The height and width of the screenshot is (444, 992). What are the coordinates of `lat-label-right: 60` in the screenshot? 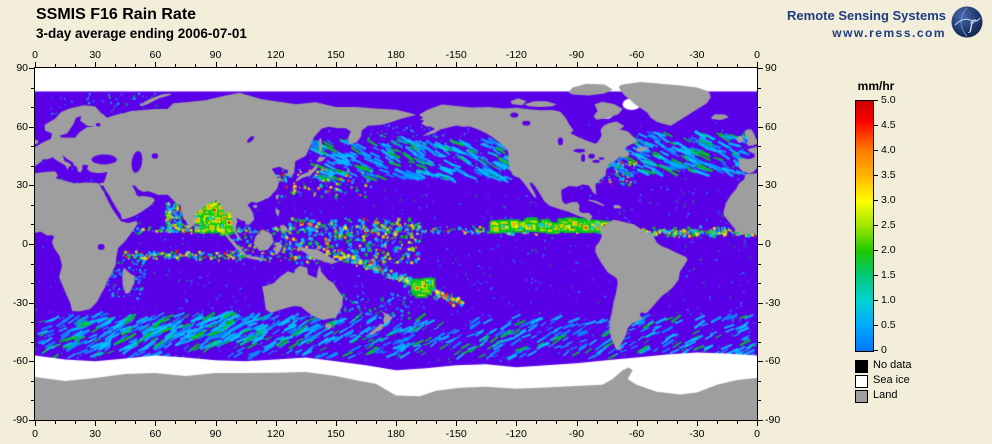 It's located at (771, 126).